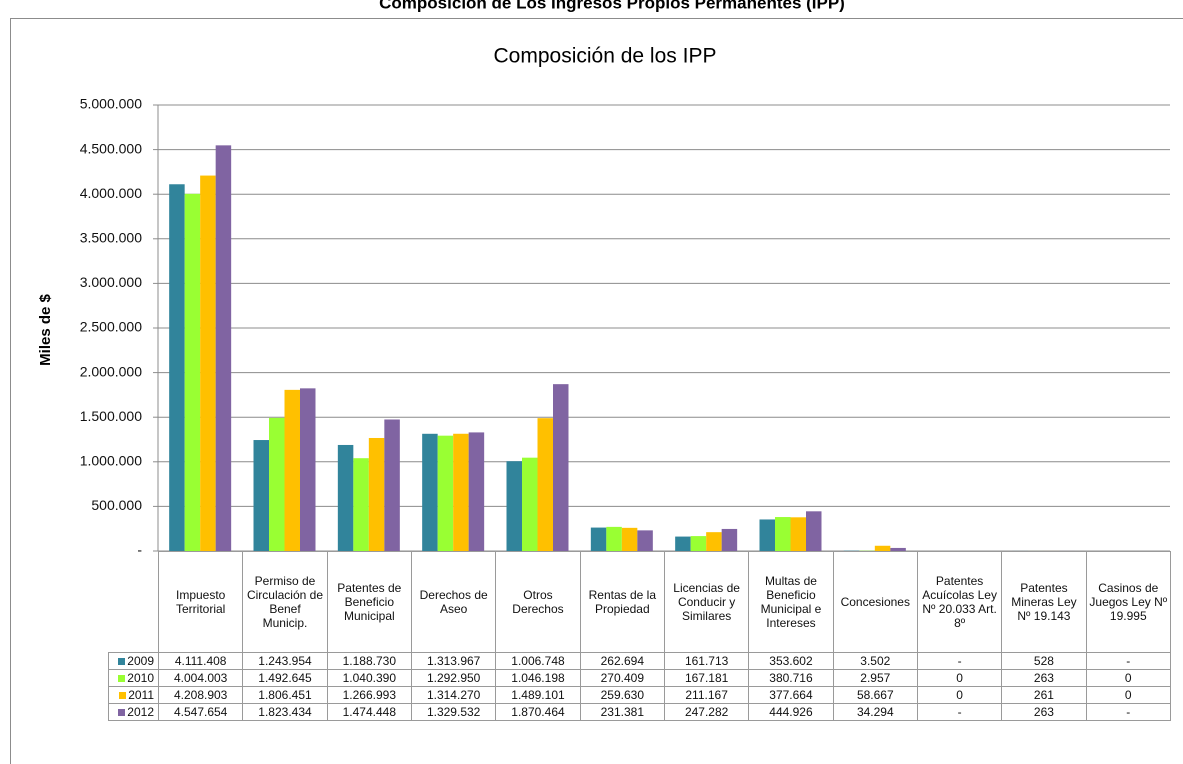 The width and height of the screenshot is (1183, 764). Describe the element at coordinates (140, 712) in the screenshot. I see `legend-label: 2012` at that location.